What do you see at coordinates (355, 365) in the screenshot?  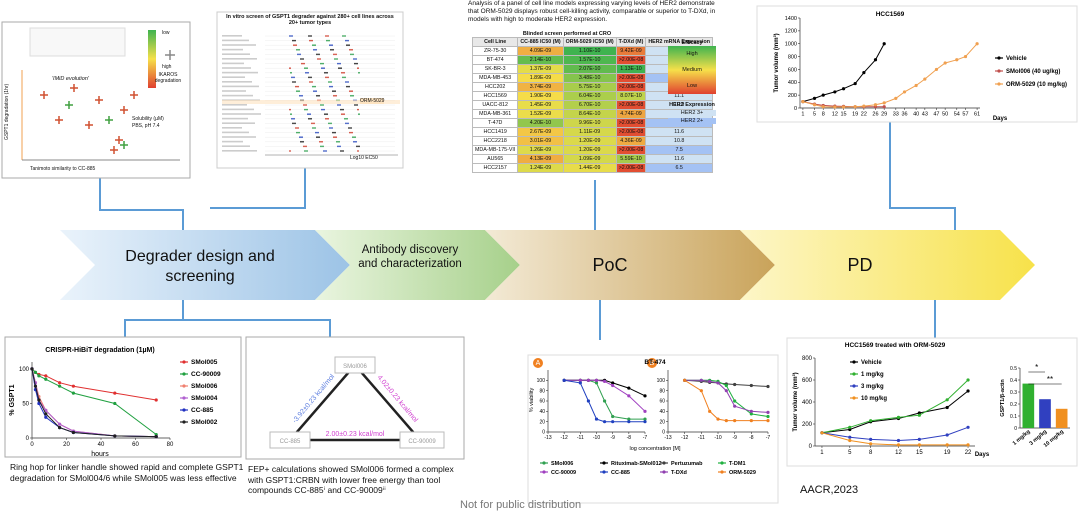 I see `node-box` at bounding box center [355, 365].